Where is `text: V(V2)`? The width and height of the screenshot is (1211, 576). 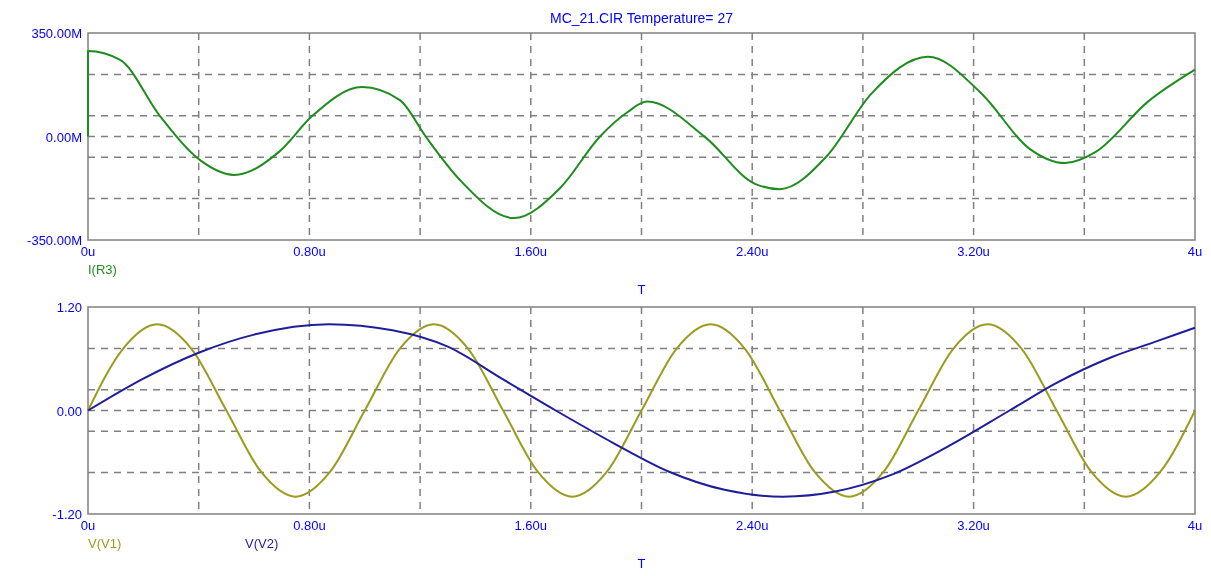 text: V(V2) is located at coordinates (262, 543).